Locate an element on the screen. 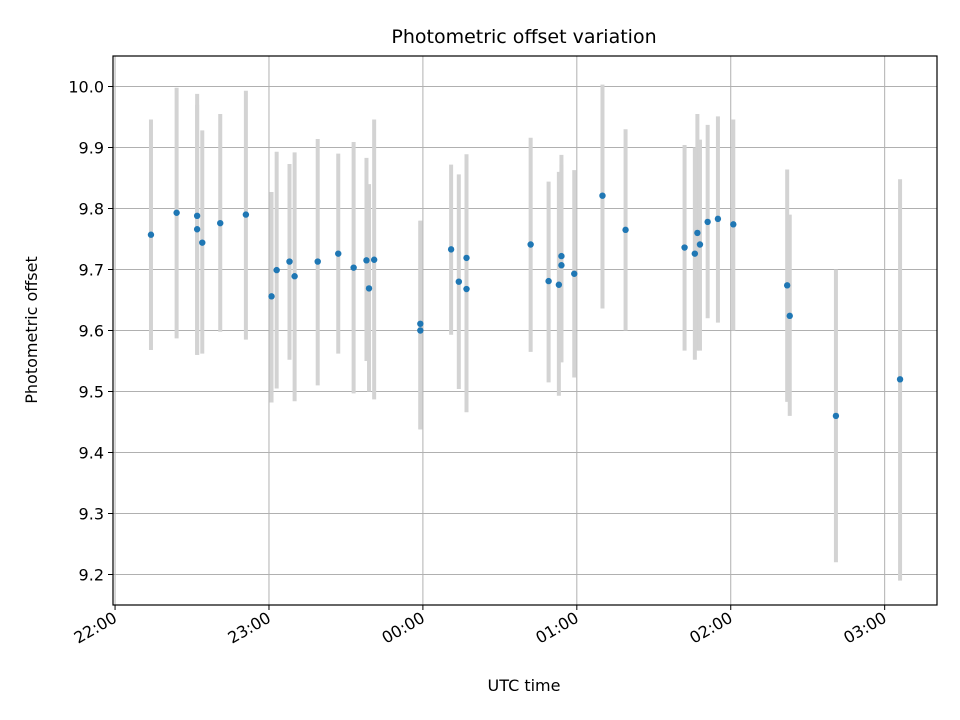  x-tick-label: 01:00 is located at coordinates (556, 628).